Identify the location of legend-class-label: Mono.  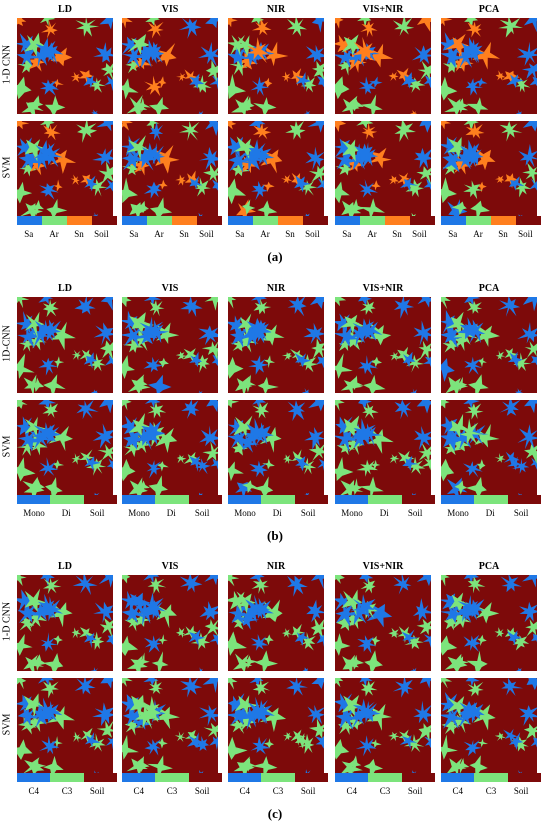
(139, 513).